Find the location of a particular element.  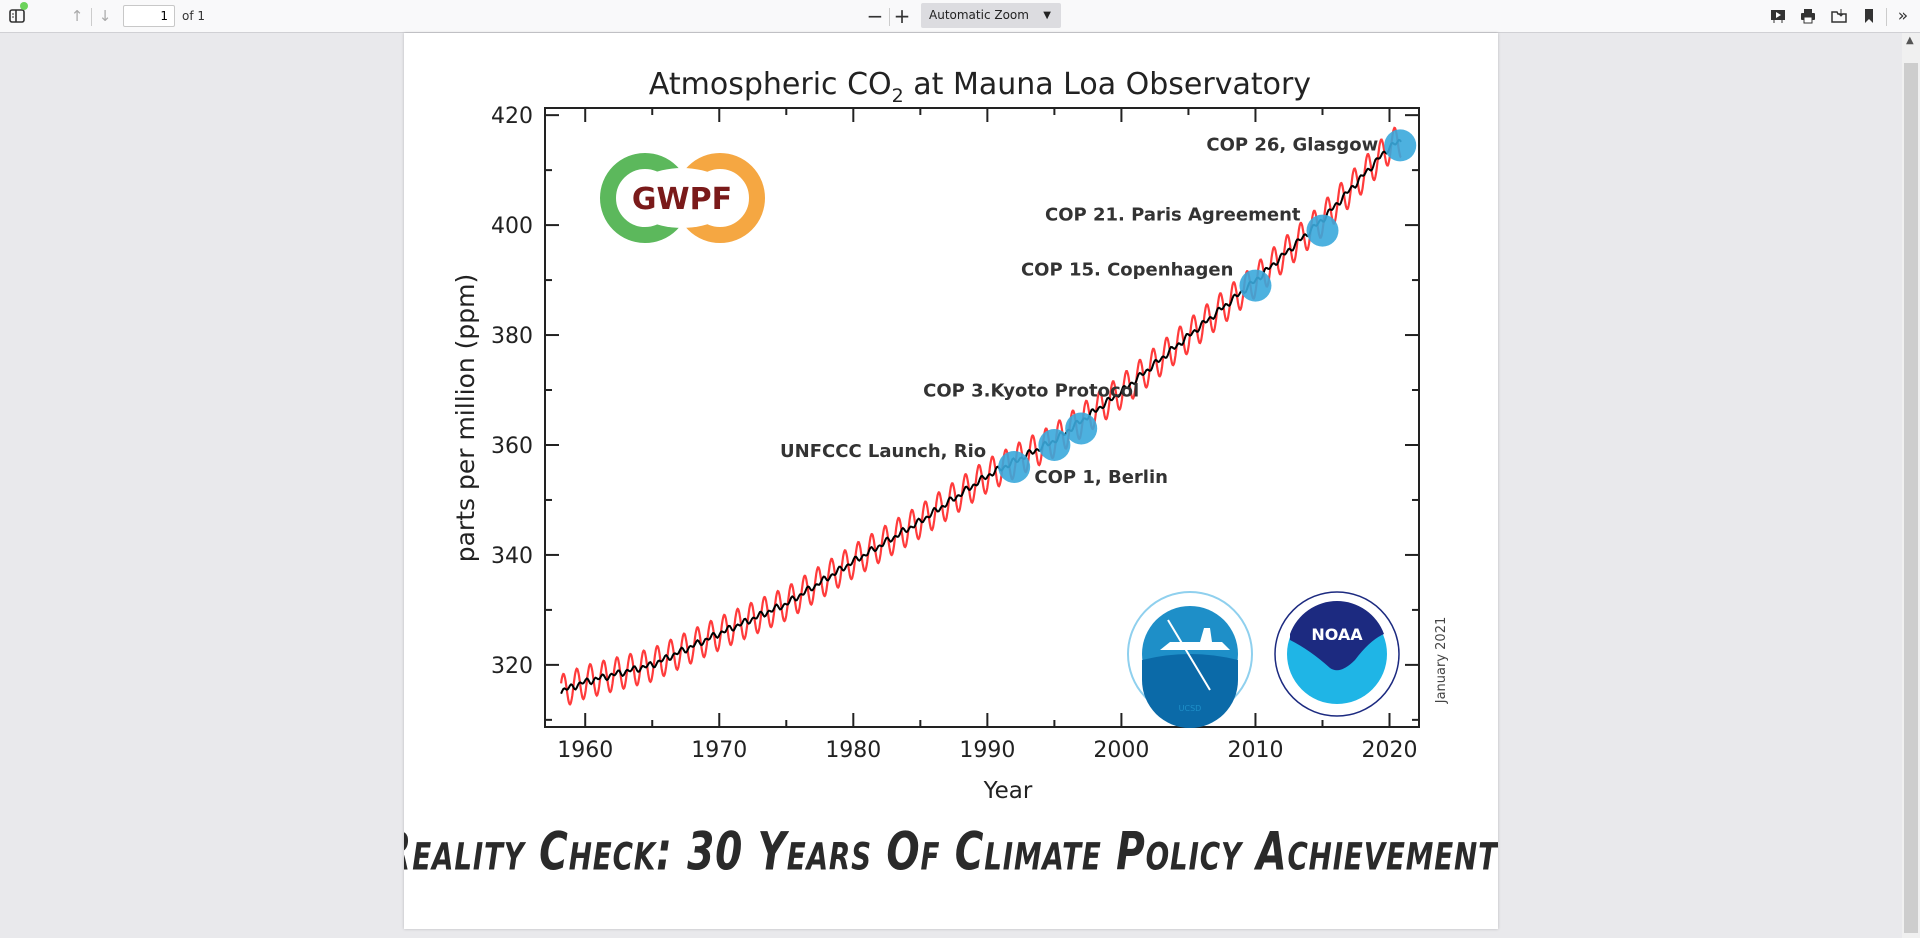

x-tick-label: 1980 is located at coordinates (853, 750).